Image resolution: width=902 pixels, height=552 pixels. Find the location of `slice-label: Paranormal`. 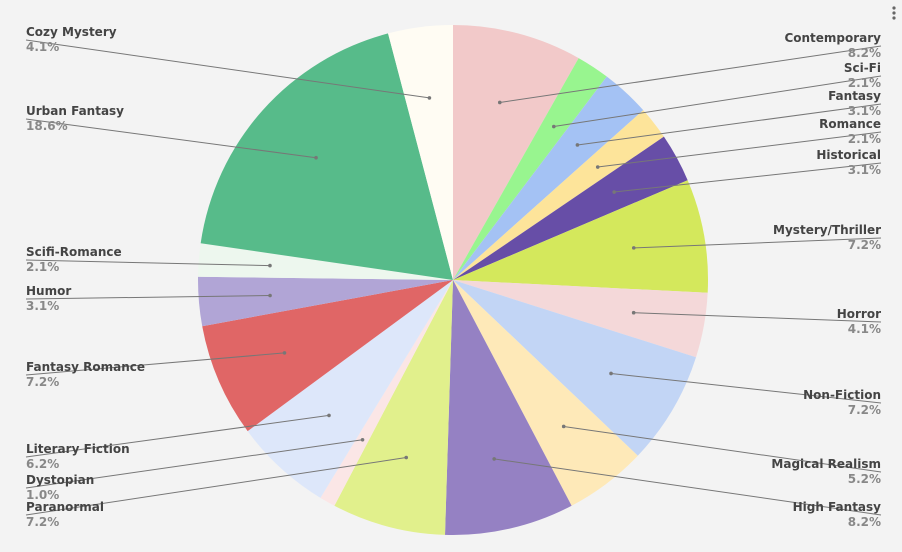

slice-label: Paranormal is located at coordinates (65, 507).